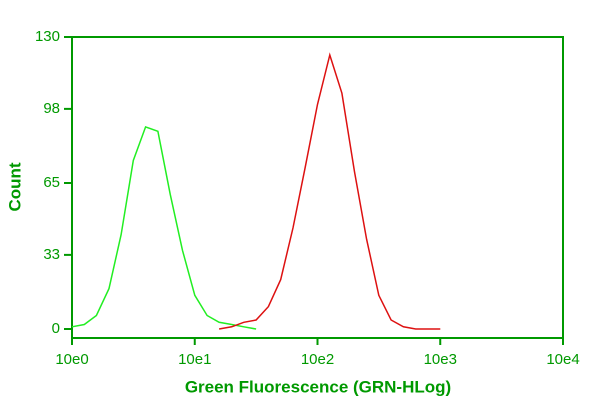 The height and width of the screenshot is (406, 600). What do you see at coordinates (56, 328) in the screenshot?
I see `y-tick-label: 0` at bounding box center [56, 328].